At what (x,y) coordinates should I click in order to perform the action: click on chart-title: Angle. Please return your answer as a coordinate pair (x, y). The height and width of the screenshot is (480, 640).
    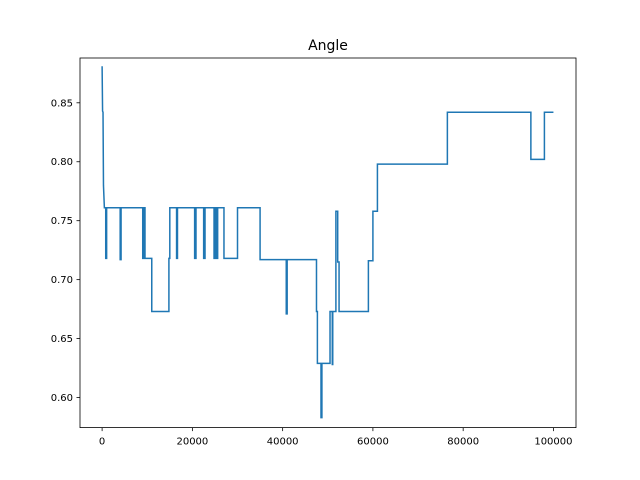
    Looking at the image, I should click on (328, 46).